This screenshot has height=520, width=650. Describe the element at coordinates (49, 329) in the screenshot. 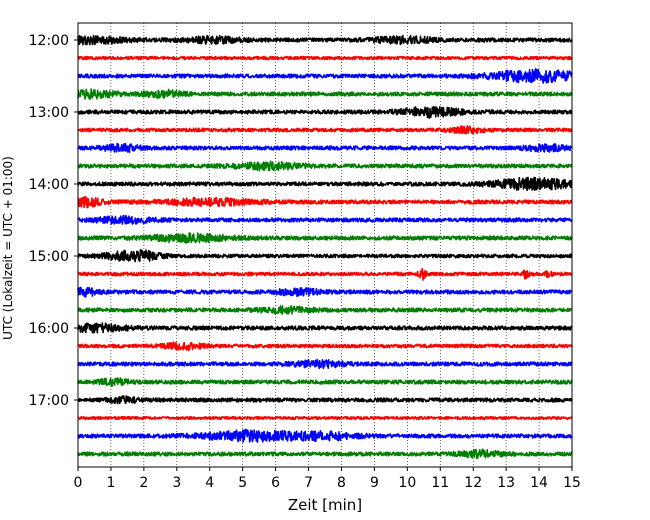

I see `y-tick-label: 16:00` at that location.